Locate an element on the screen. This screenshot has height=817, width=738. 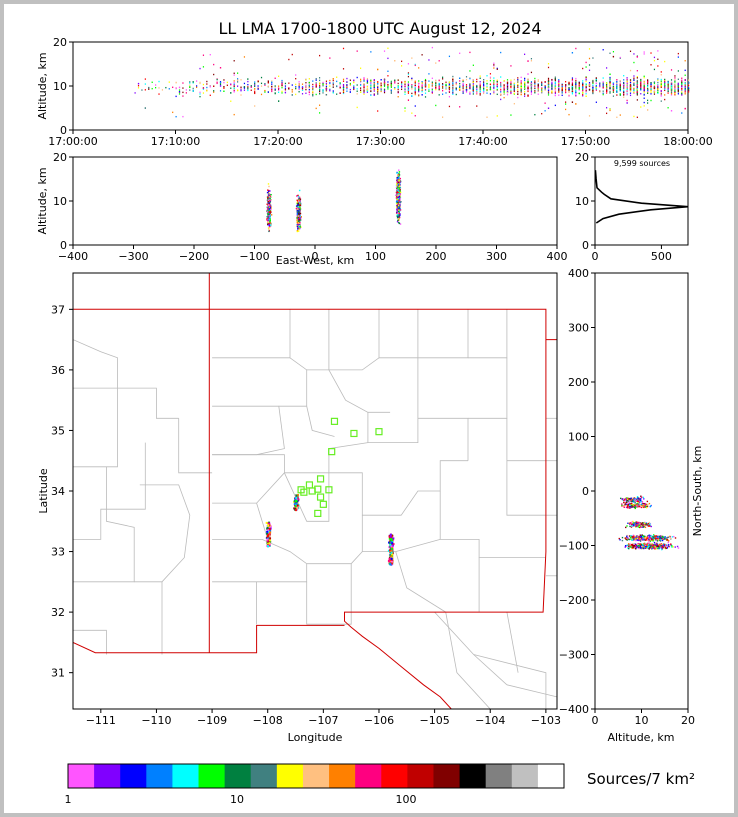
station-marker is located at coordinates (318, 513).